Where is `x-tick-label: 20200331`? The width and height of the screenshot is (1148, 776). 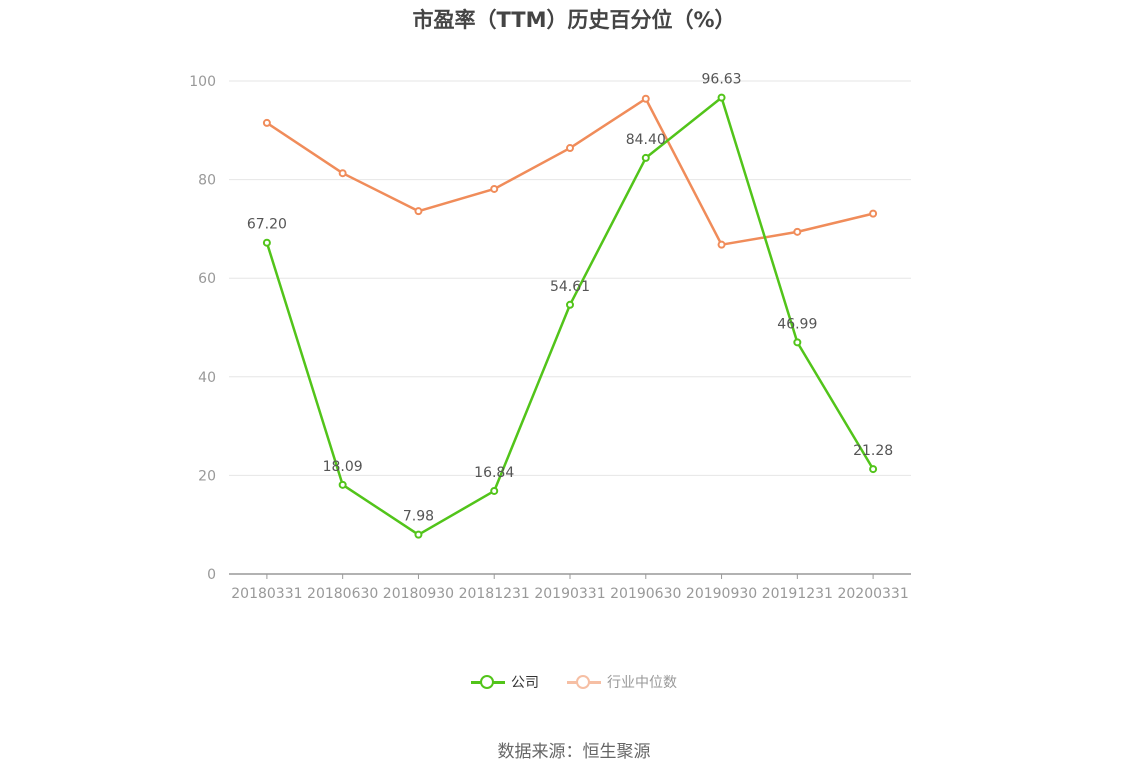
x-tick-label: 20200331 is located at coordinates (872, 594).